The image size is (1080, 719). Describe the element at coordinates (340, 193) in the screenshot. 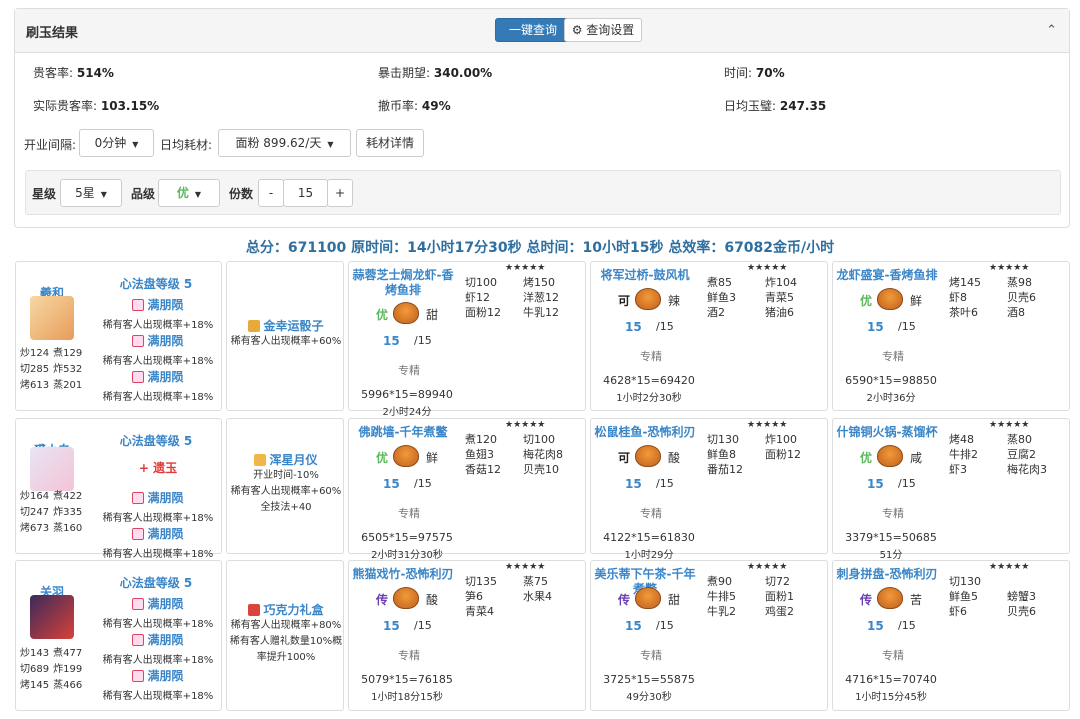

I see `portion-plus-button: +` at that location.